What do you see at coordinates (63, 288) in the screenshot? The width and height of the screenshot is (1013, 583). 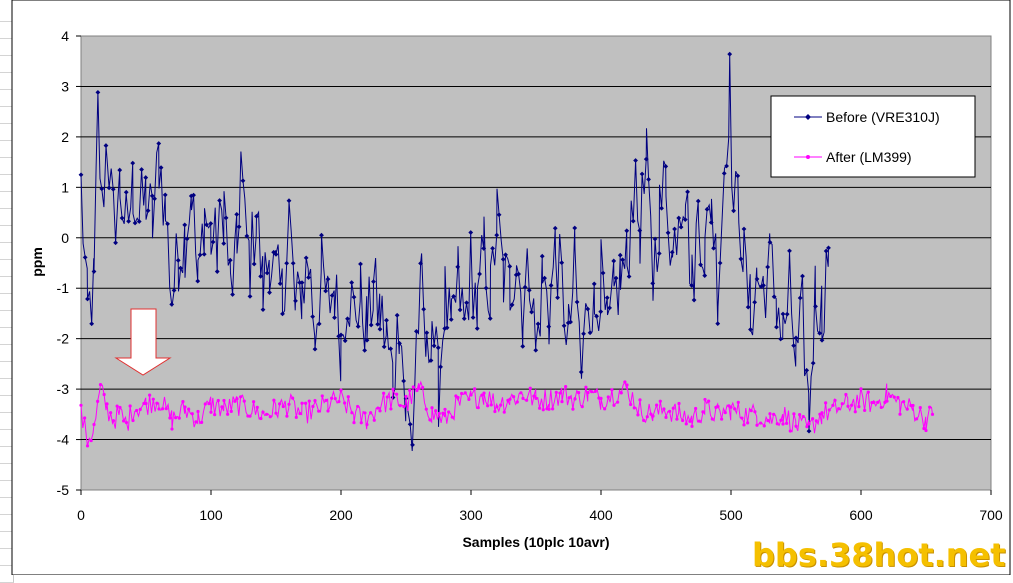 I see `y-tick-label: -1` at bounding box center [63, 288].